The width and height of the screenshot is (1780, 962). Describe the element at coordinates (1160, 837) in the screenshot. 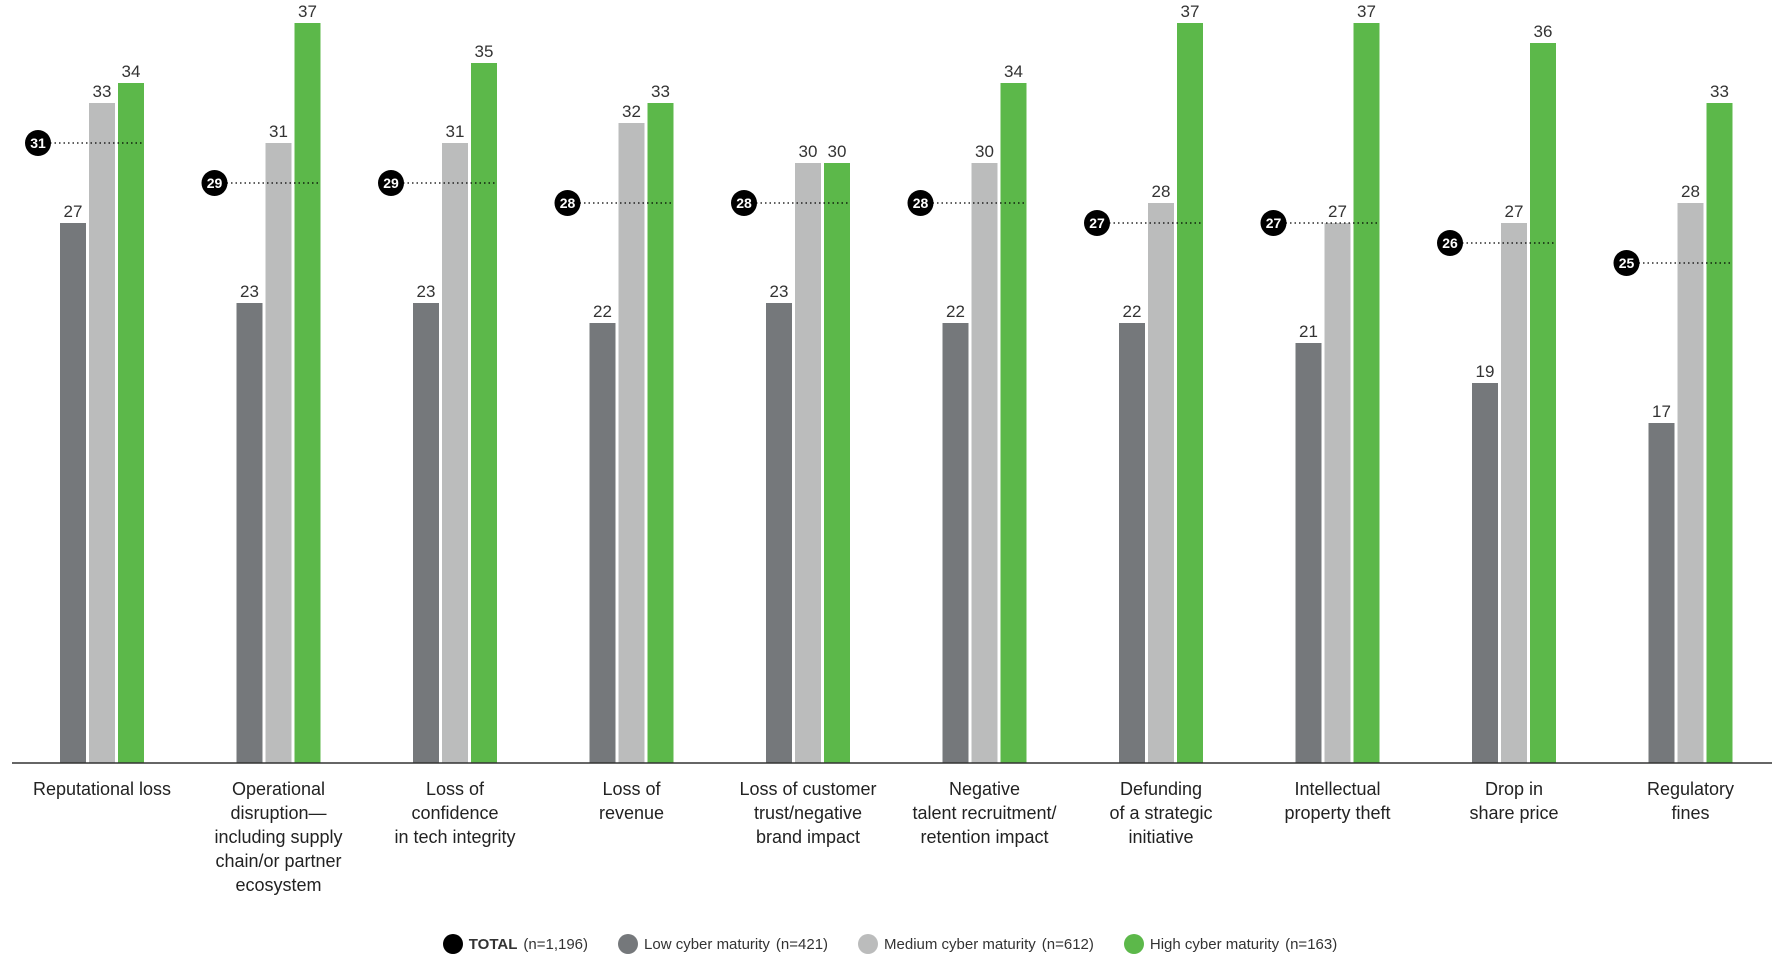

I see `category-label-line: initiative` at that location.